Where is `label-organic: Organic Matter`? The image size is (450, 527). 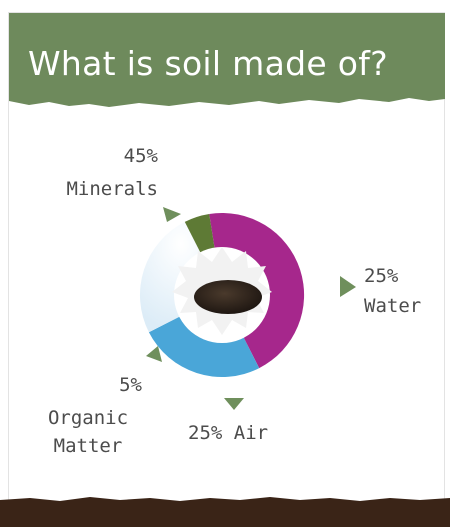 label-organic: Organic Matter is located at coordinates (88, 432).